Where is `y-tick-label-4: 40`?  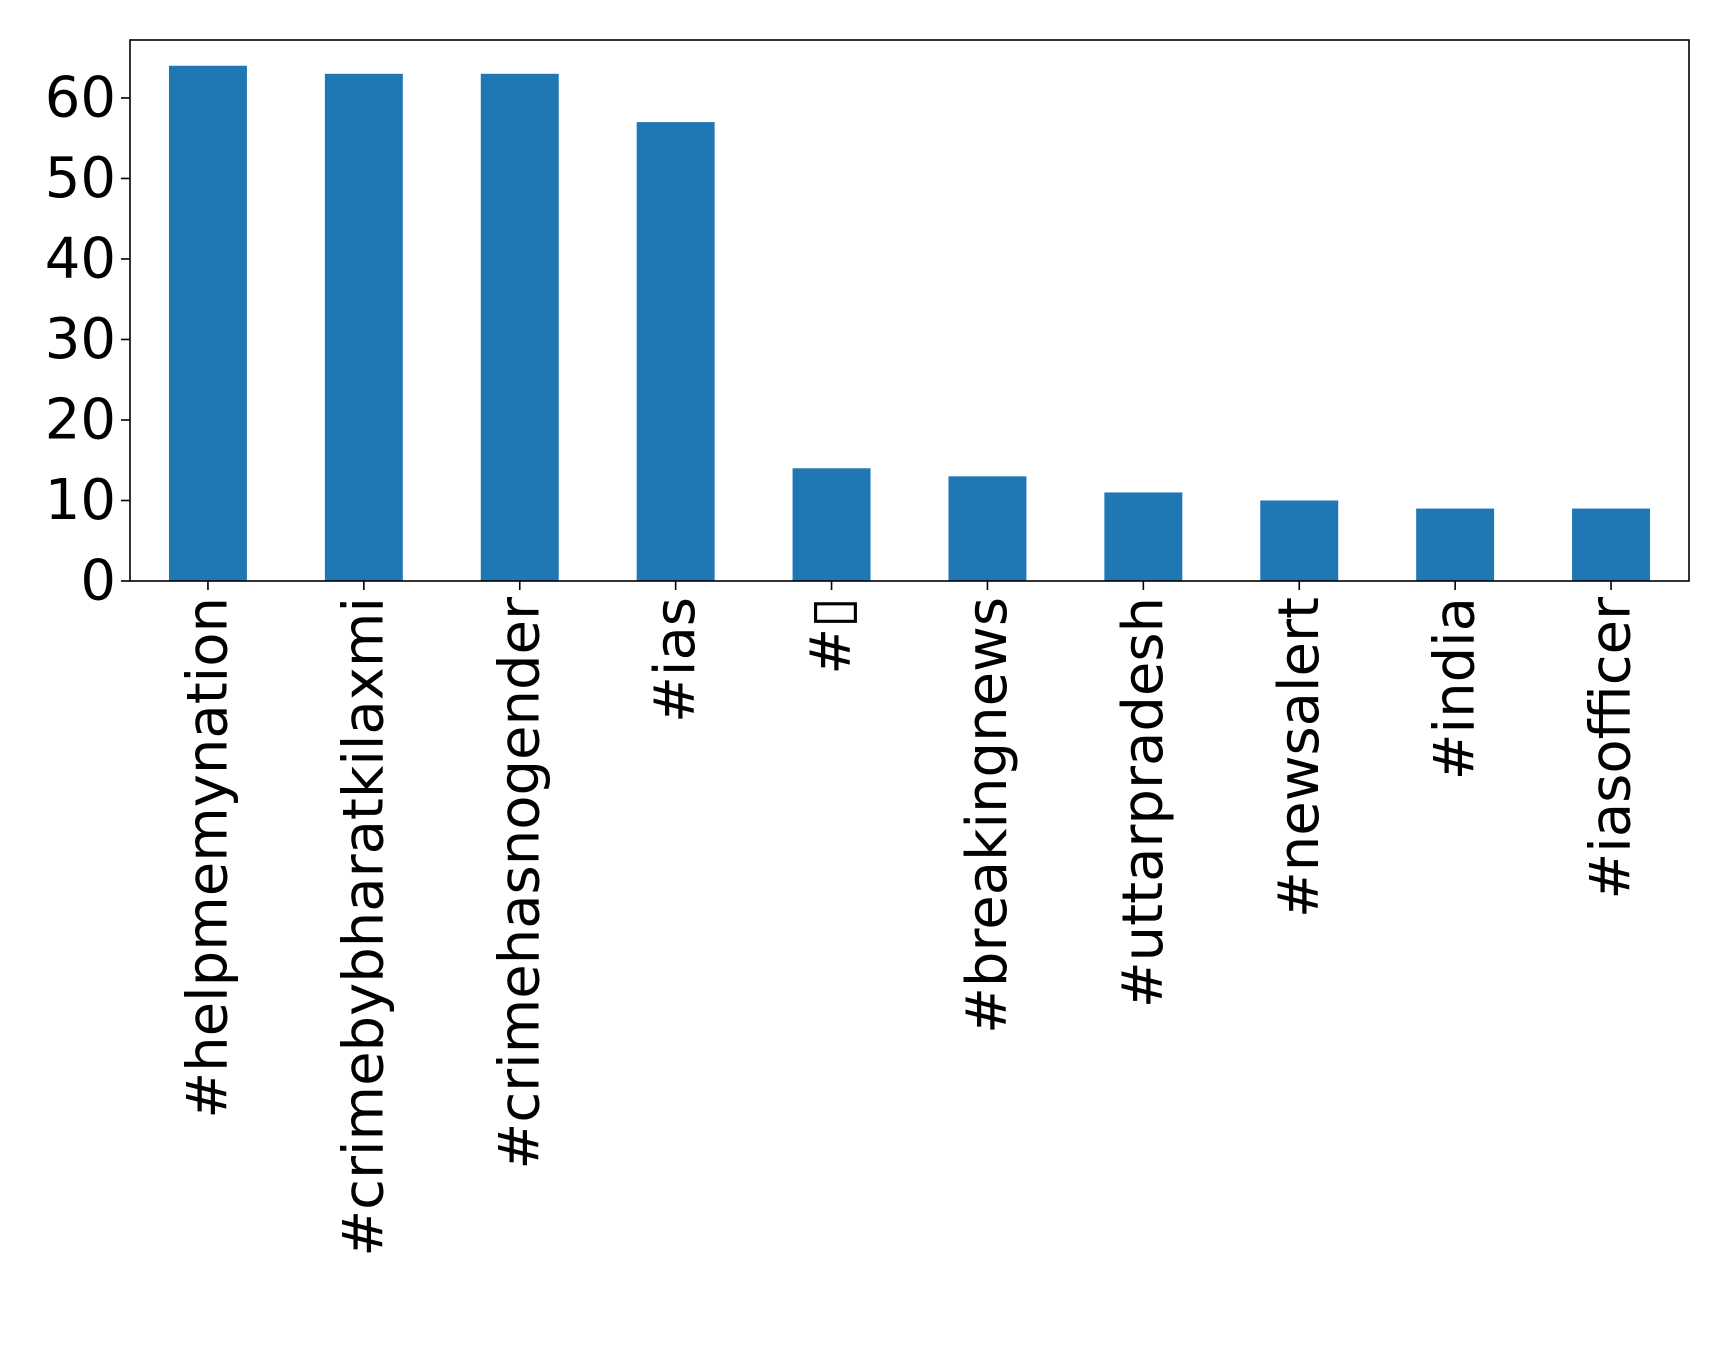 y-tick-label-4: 40 is located at coordinates (80, 258).